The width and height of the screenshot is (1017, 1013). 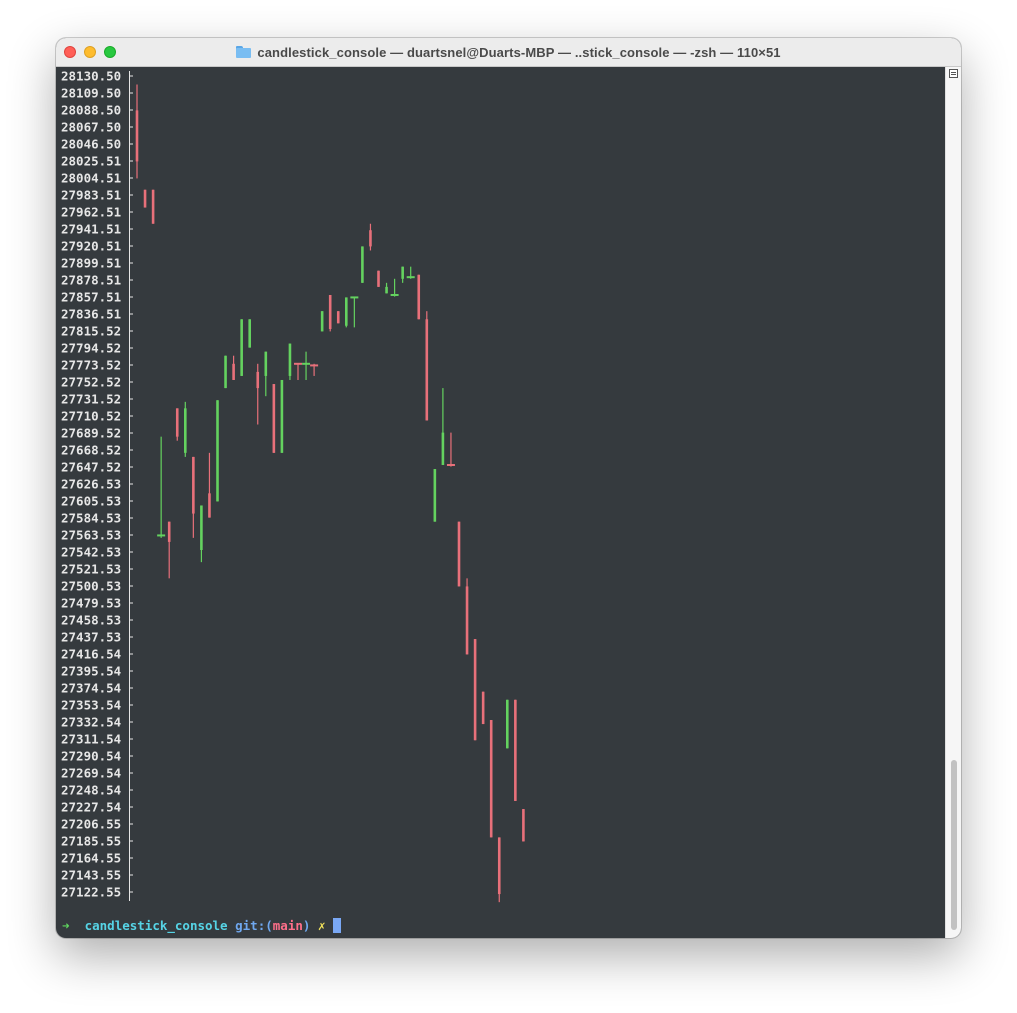 I want to click on y-tick-label: 28067.50, so click(x=91, y=127).